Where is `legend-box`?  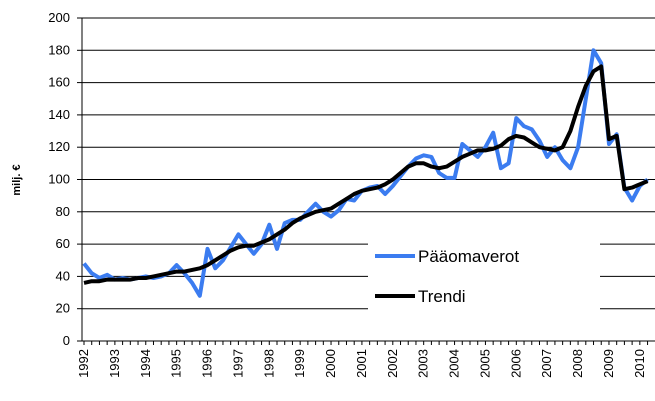 legend-box is located at coordinates (484, 274).